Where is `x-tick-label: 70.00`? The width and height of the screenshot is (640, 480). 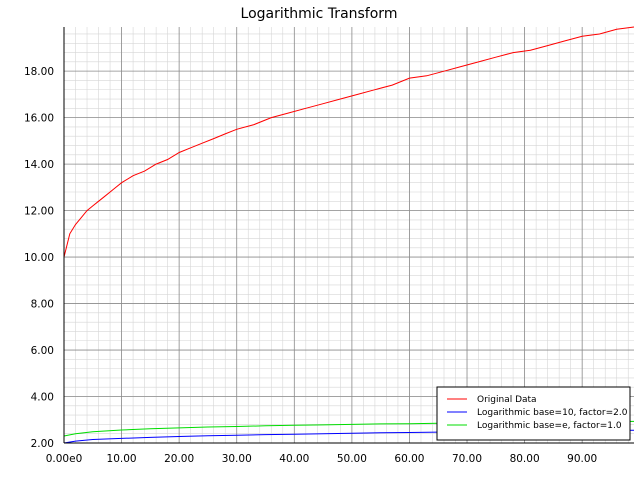 x-tick-label: 70.00 is located at coordinates (467, 459).